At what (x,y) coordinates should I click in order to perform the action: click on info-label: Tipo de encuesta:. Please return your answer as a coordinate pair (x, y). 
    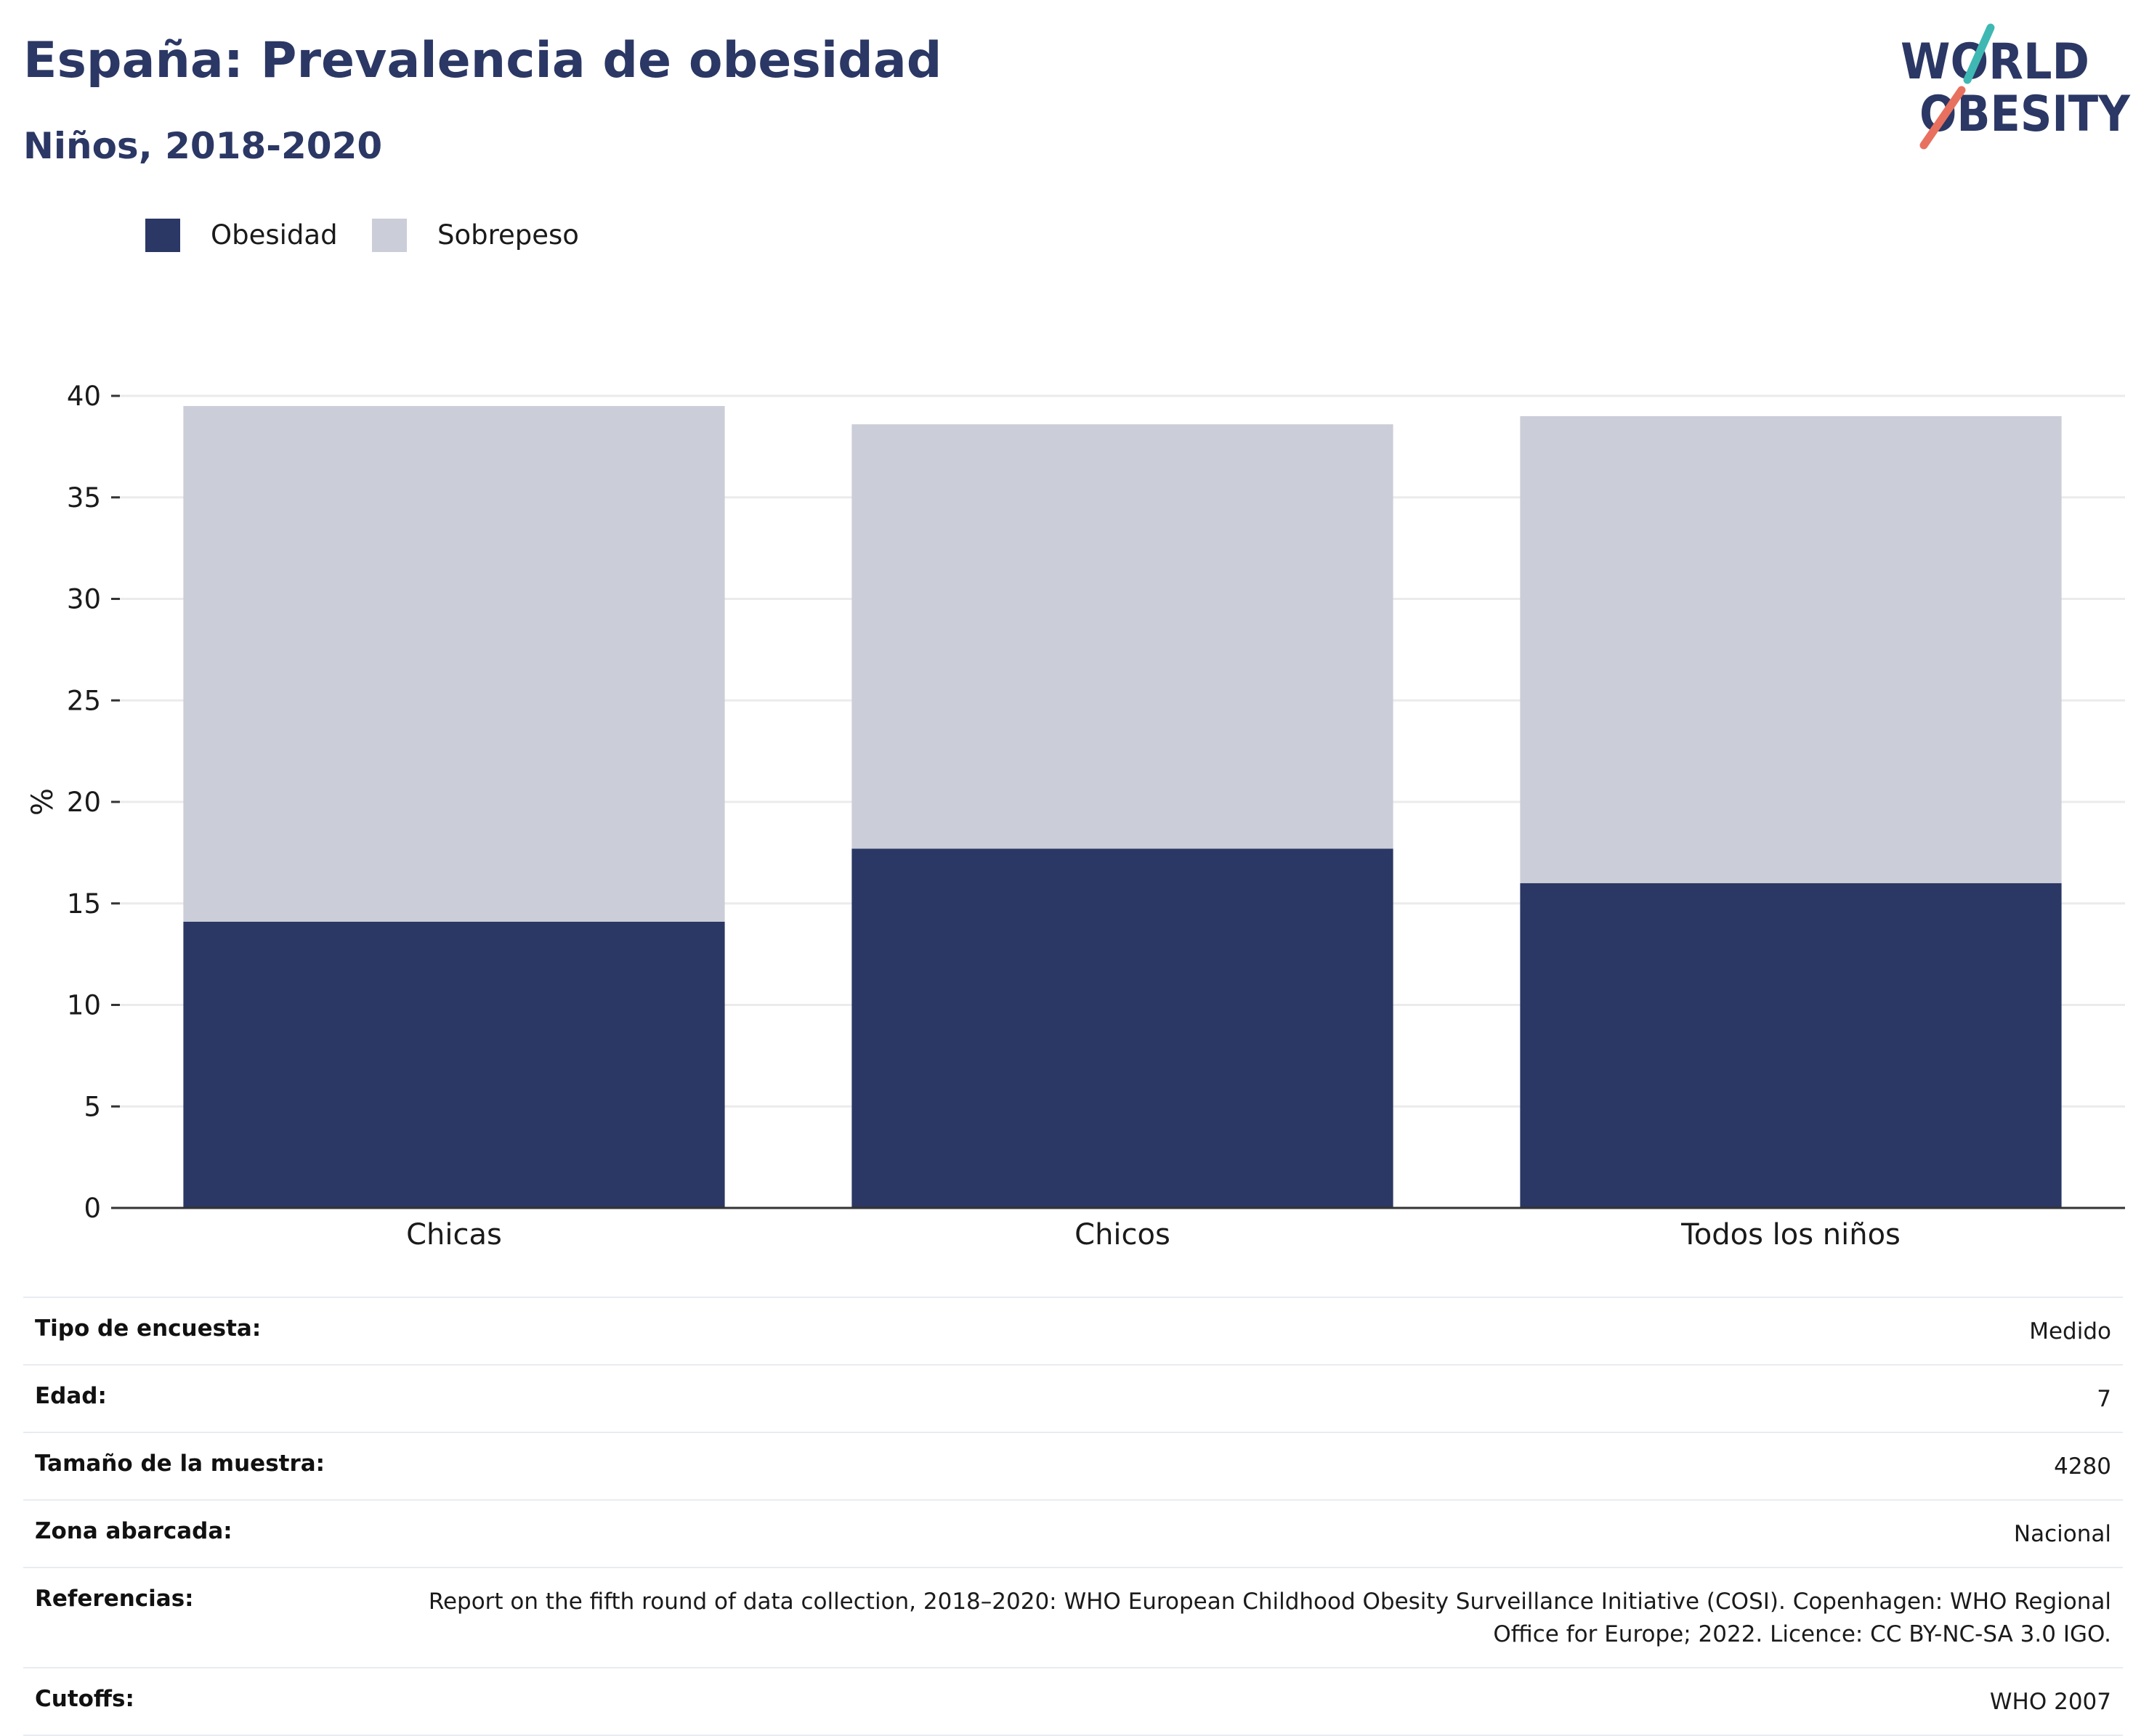
    Looking at the image, I should click on (148, 1328).